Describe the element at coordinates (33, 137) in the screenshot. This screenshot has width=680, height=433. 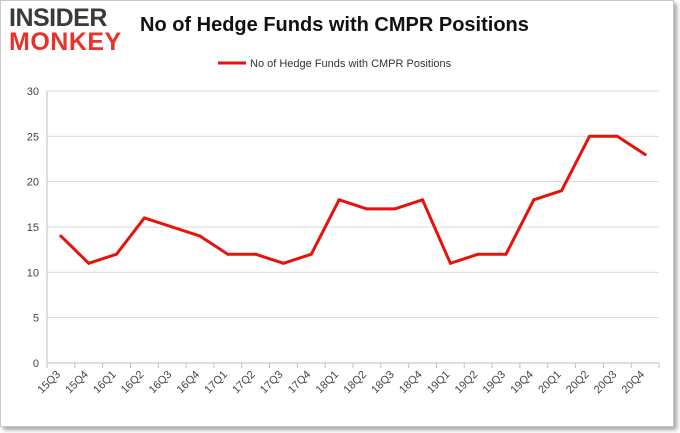
I see `y-tick-label: 25` at that location.